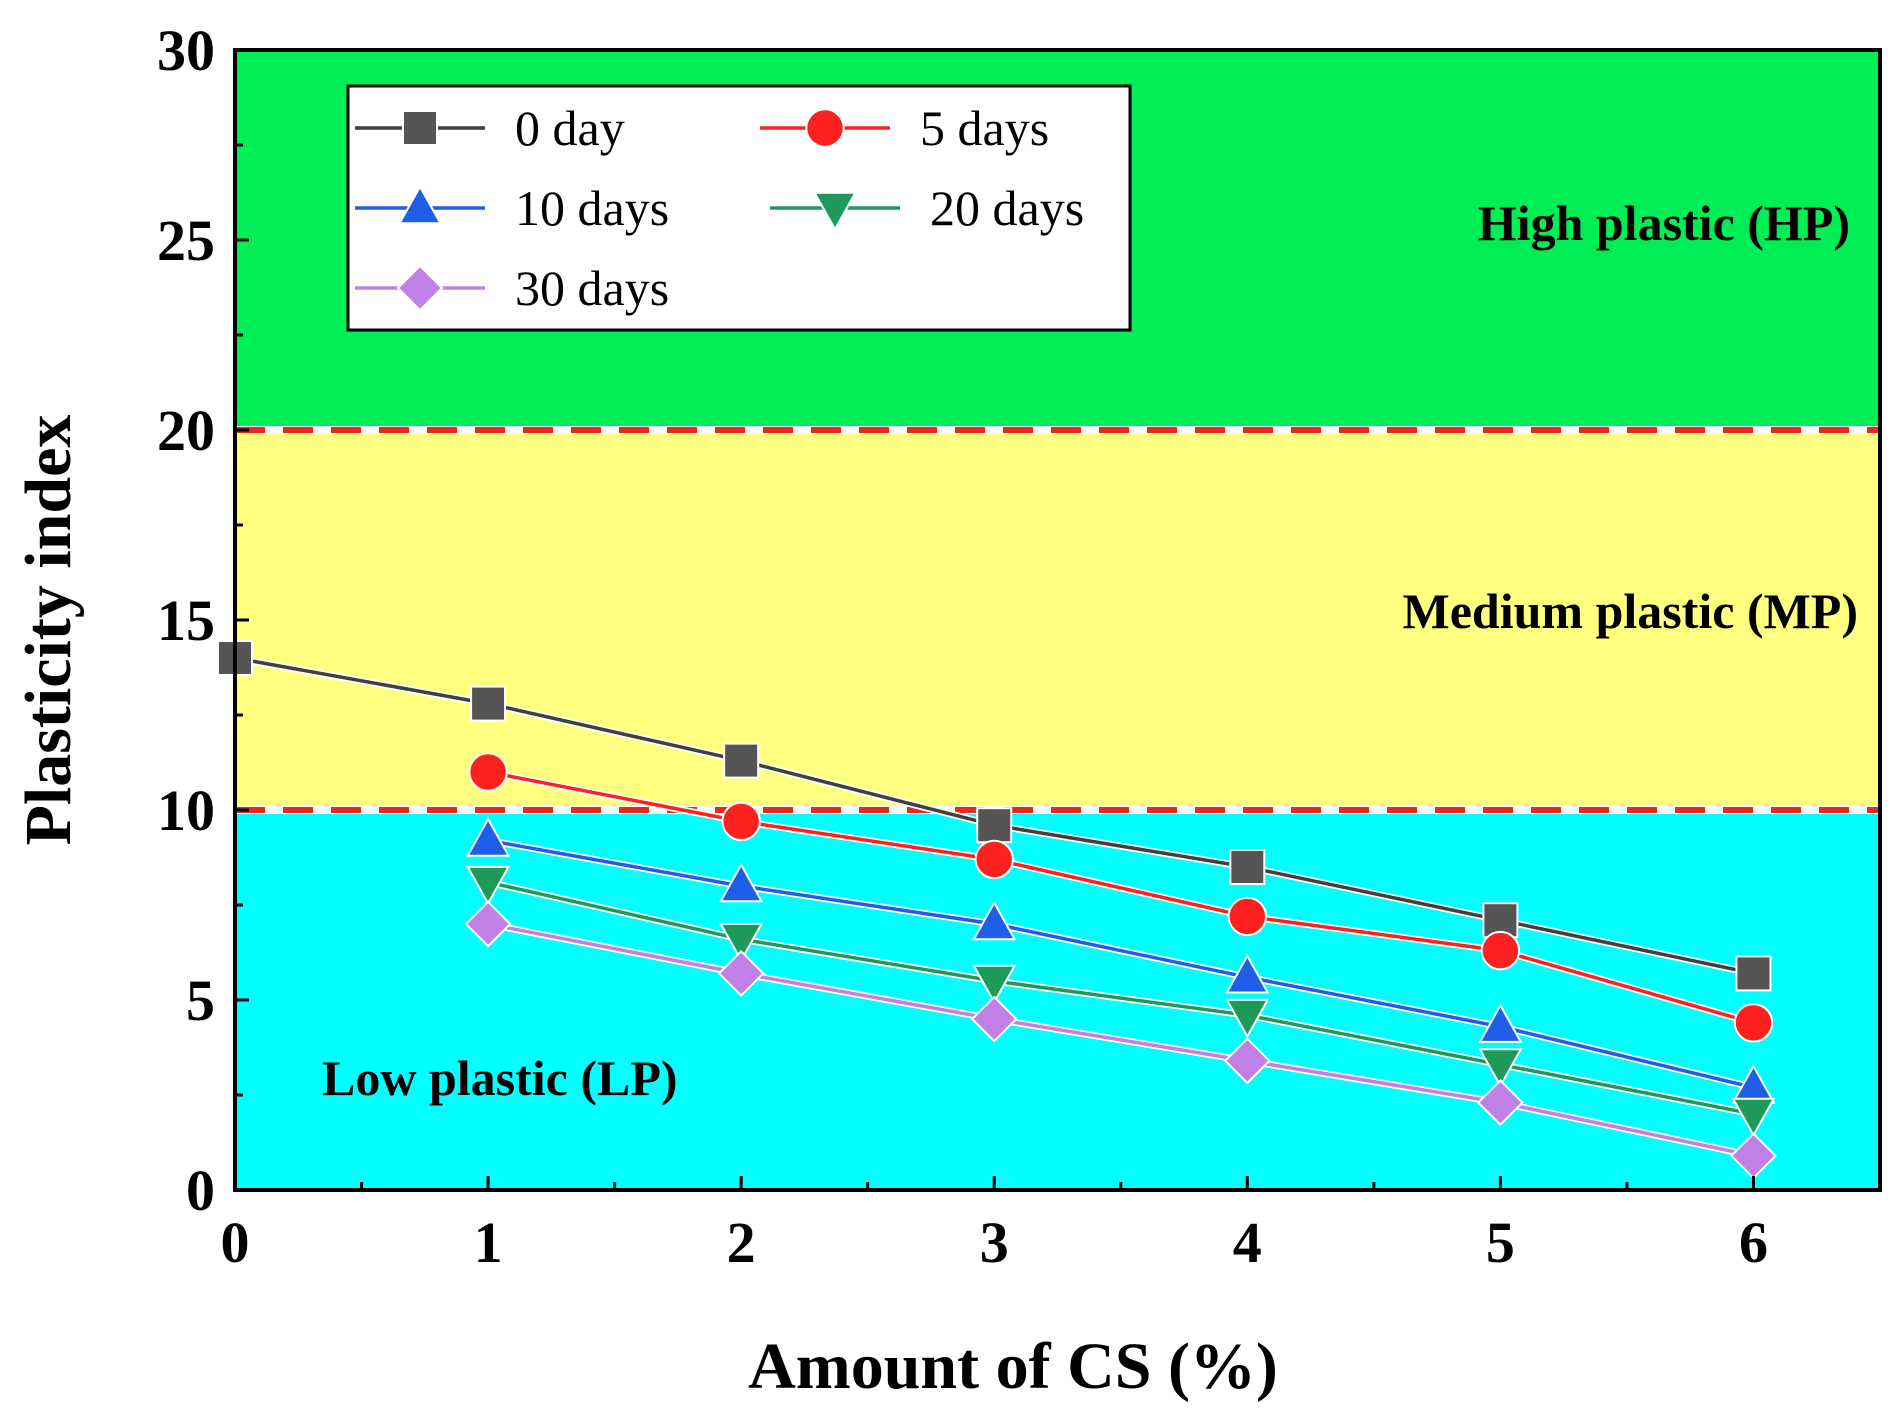 The height and width of the screenshot is (1419, 1898). What do you see at coordinates (235, 1242) in the screenshot?
I see `x-tick-label-0: 0` at bounding box center [235, 1242].